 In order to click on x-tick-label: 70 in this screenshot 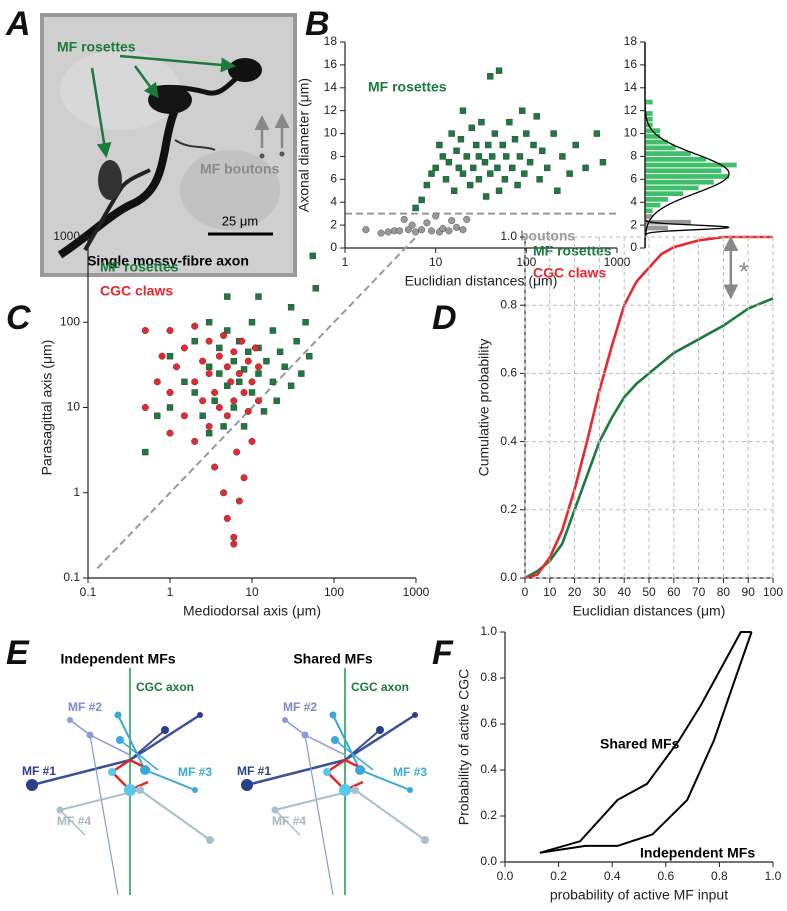, I will do `click(699, 592)`.